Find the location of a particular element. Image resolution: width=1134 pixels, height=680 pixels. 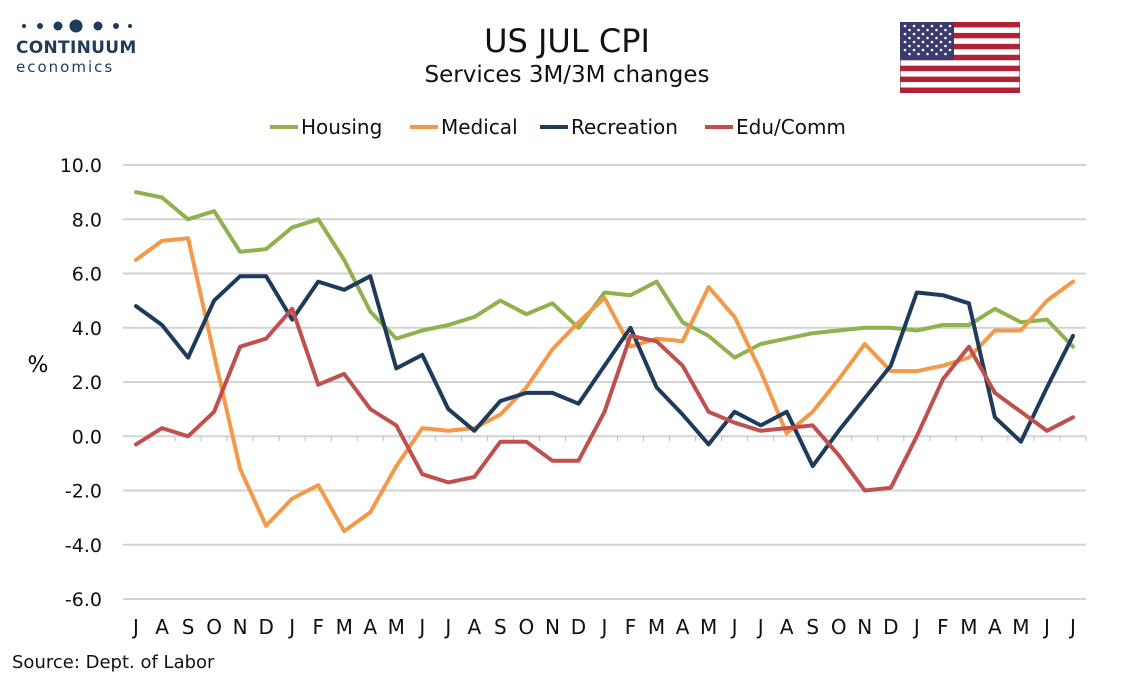

logo-word-continuum: CONTINUUM is located at coordinates (76, 48).